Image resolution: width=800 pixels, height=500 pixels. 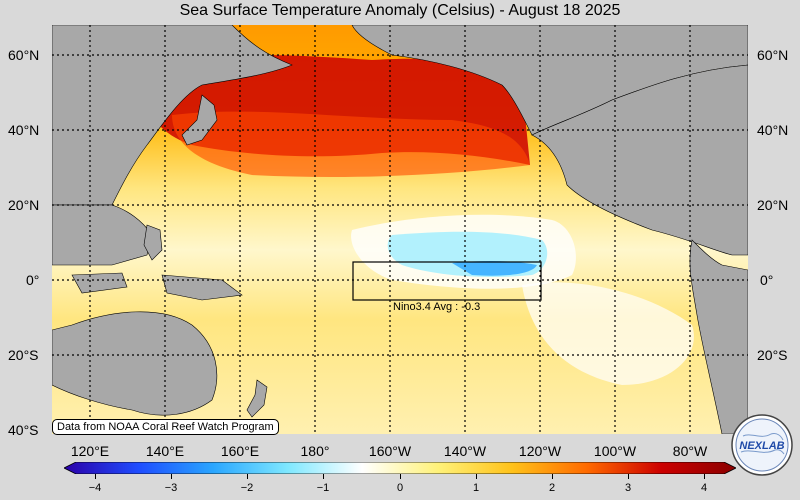 I want to click on lat-label-right-20n: 20°N, so click(x=773, y=205).